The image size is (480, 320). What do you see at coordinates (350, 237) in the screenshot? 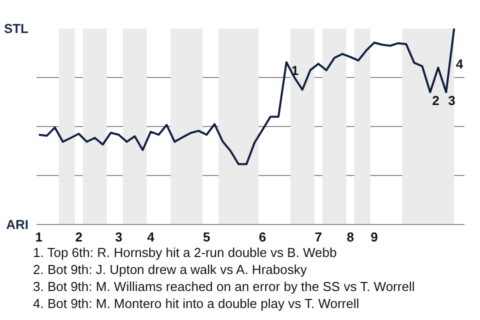
I see `x-tick-label: 8` at bounding box center [350, 237].